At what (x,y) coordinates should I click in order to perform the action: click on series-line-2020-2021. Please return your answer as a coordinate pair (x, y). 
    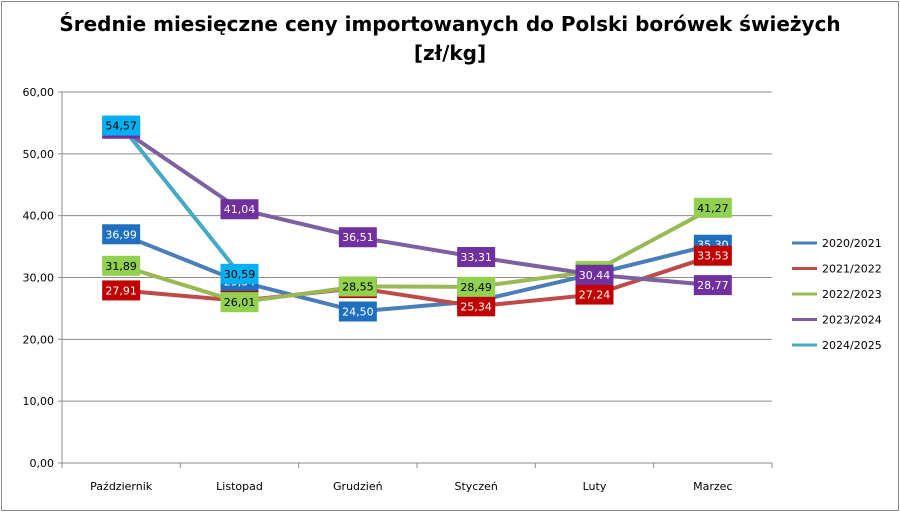
    Looking at the image, I should click on (417, 273).